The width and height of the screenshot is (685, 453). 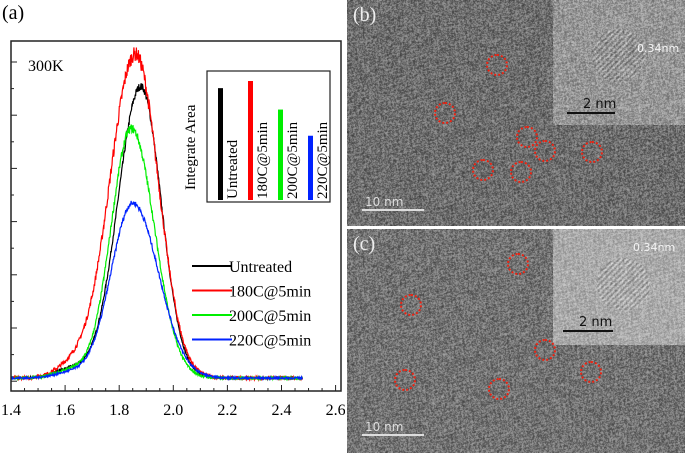 I want to click on x-tick-label: 2.6, so click(x=335, y=410).